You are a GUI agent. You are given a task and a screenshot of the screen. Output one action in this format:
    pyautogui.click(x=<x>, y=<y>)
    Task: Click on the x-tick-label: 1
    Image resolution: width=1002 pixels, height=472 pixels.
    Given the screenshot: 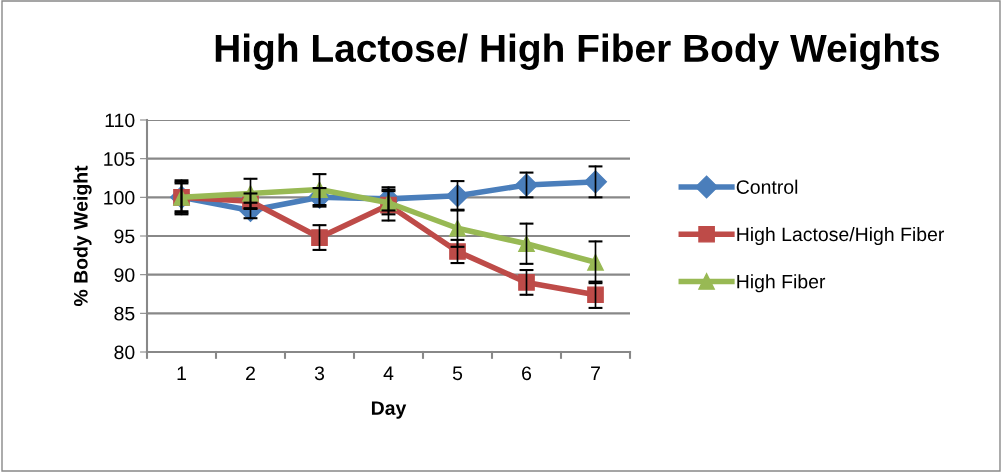 What is the action you would take?
    pyautogui.click(x=181, y=373)
    